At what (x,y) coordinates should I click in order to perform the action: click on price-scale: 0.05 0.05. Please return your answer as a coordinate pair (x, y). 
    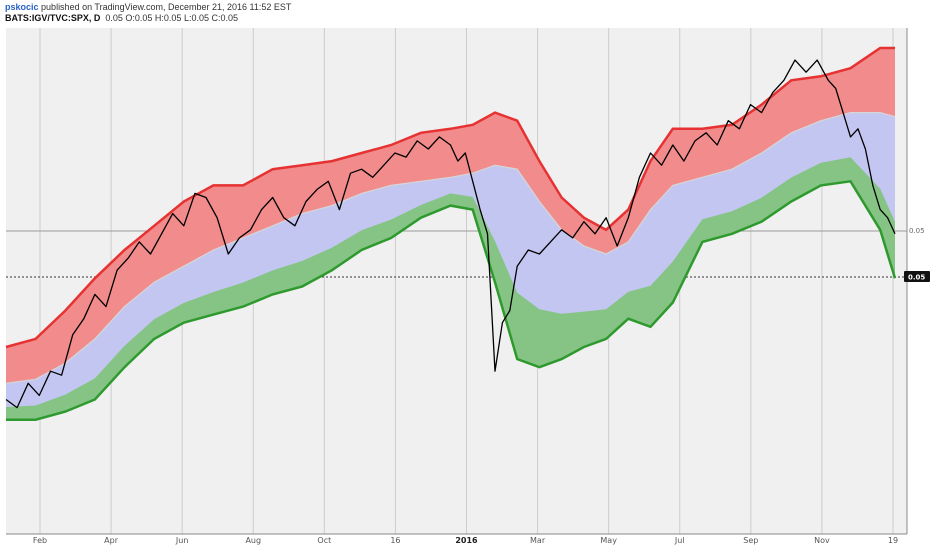
    Looking at the image, I should click on (917, 281).